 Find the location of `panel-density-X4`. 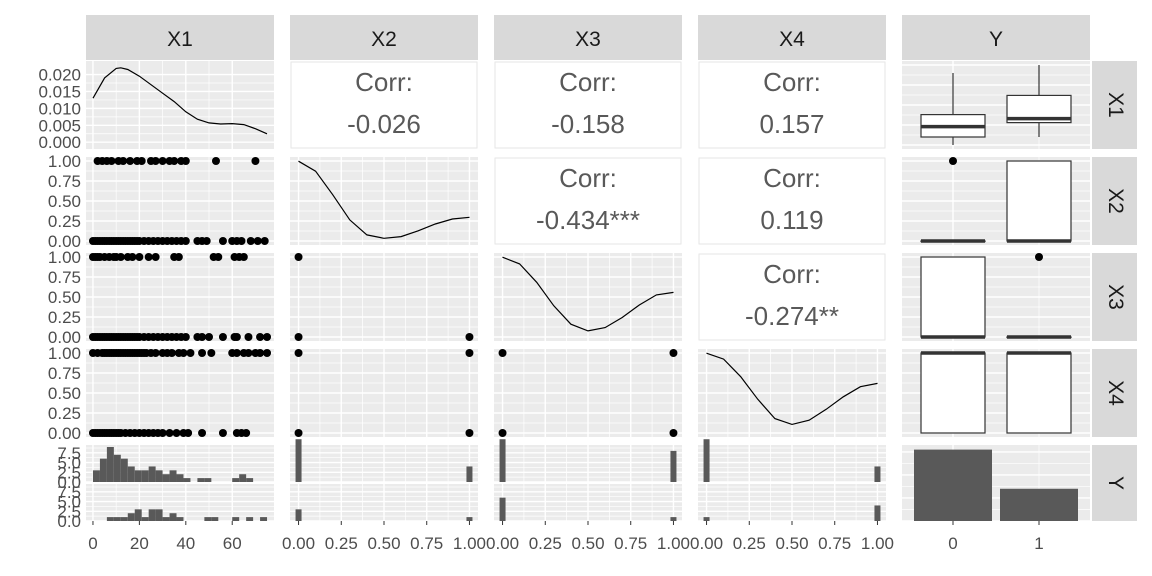

panel-density-X4 is located at coordinates (792, 393).